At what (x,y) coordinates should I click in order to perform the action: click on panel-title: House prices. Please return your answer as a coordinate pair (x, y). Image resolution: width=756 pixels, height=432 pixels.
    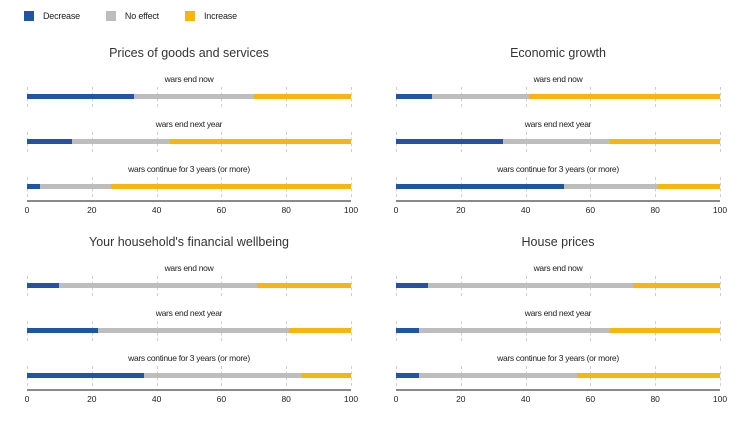
    Looking at the image, I should click on (558, 242).